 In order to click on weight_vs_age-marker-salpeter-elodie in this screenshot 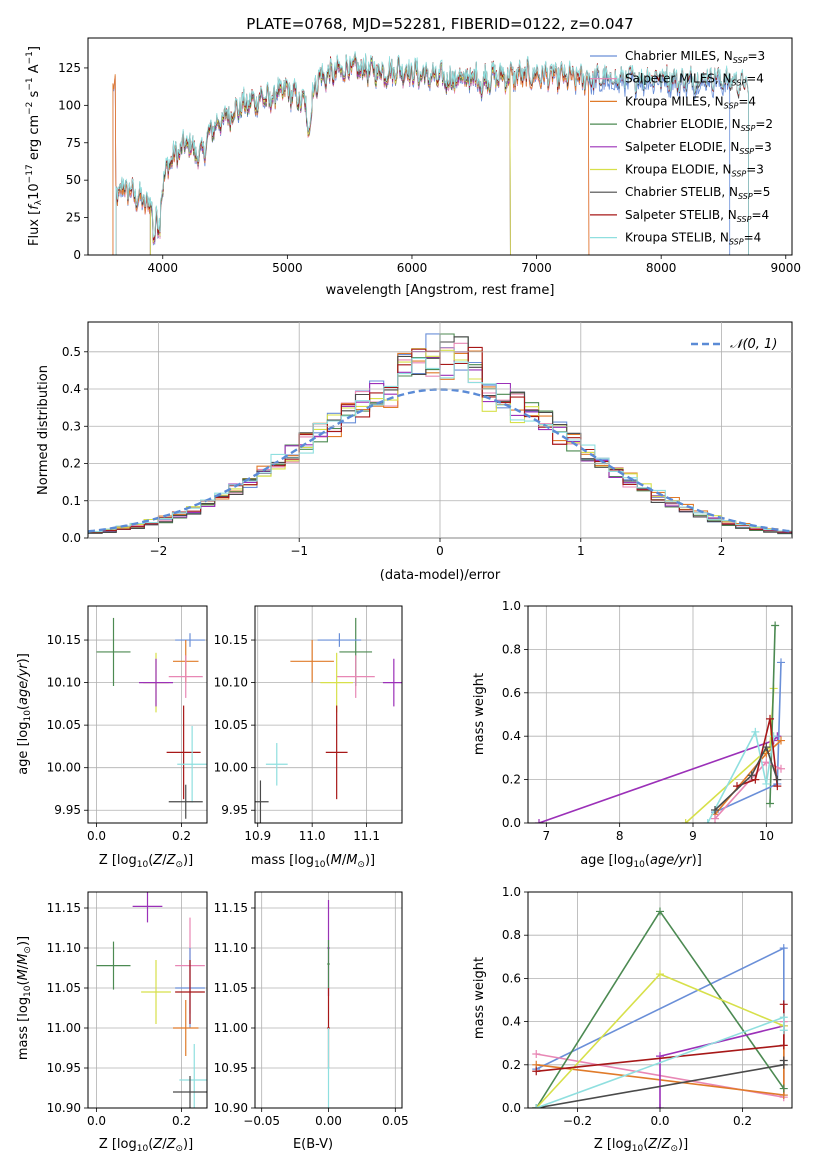, I will do `click(539, 821)`.